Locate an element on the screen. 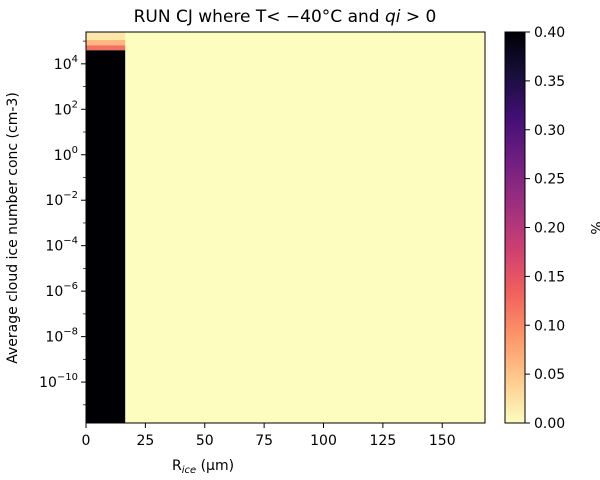 Image resolution: width=600 pixels, height=480 pixels. colorbar: 0.00 0.05 0.10 0.15 0.20 0.25 0.30 0.35 0.40 % is located at coordinates (552, 228).